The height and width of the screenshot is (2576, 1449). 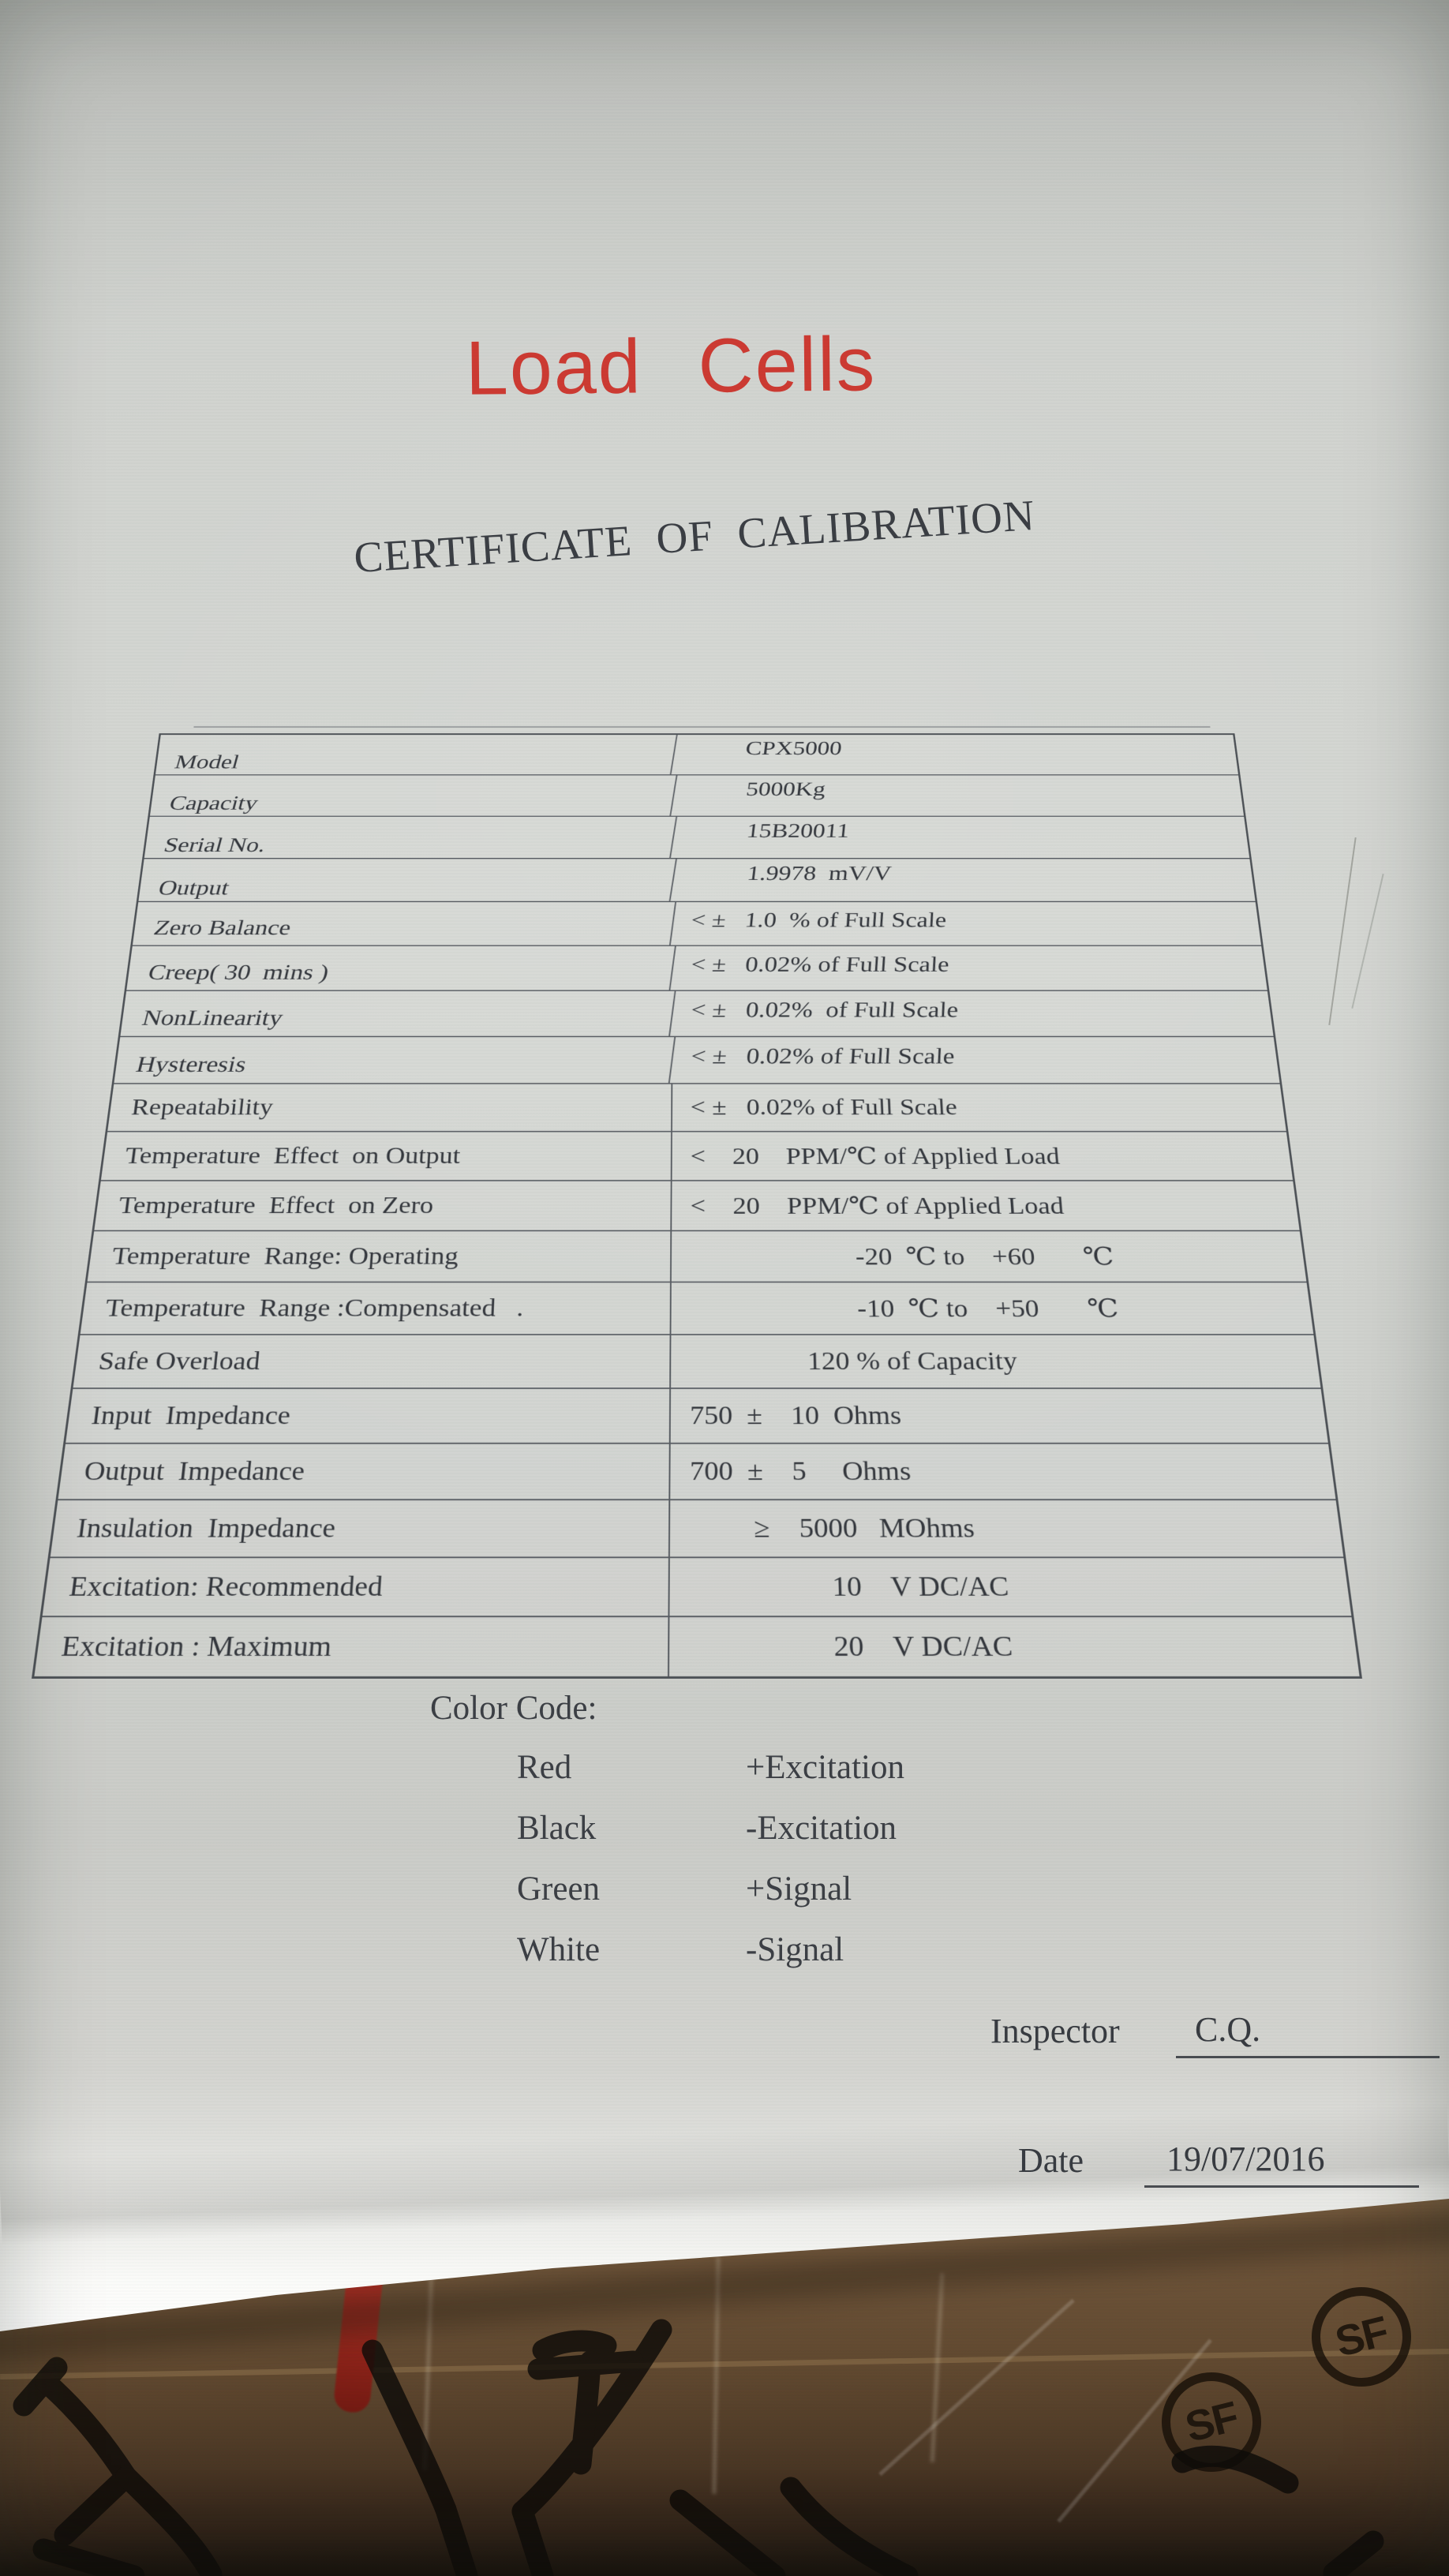 I want to click on spec-label: Temperature Range :Compensated ., so click(x=376, y=1308).